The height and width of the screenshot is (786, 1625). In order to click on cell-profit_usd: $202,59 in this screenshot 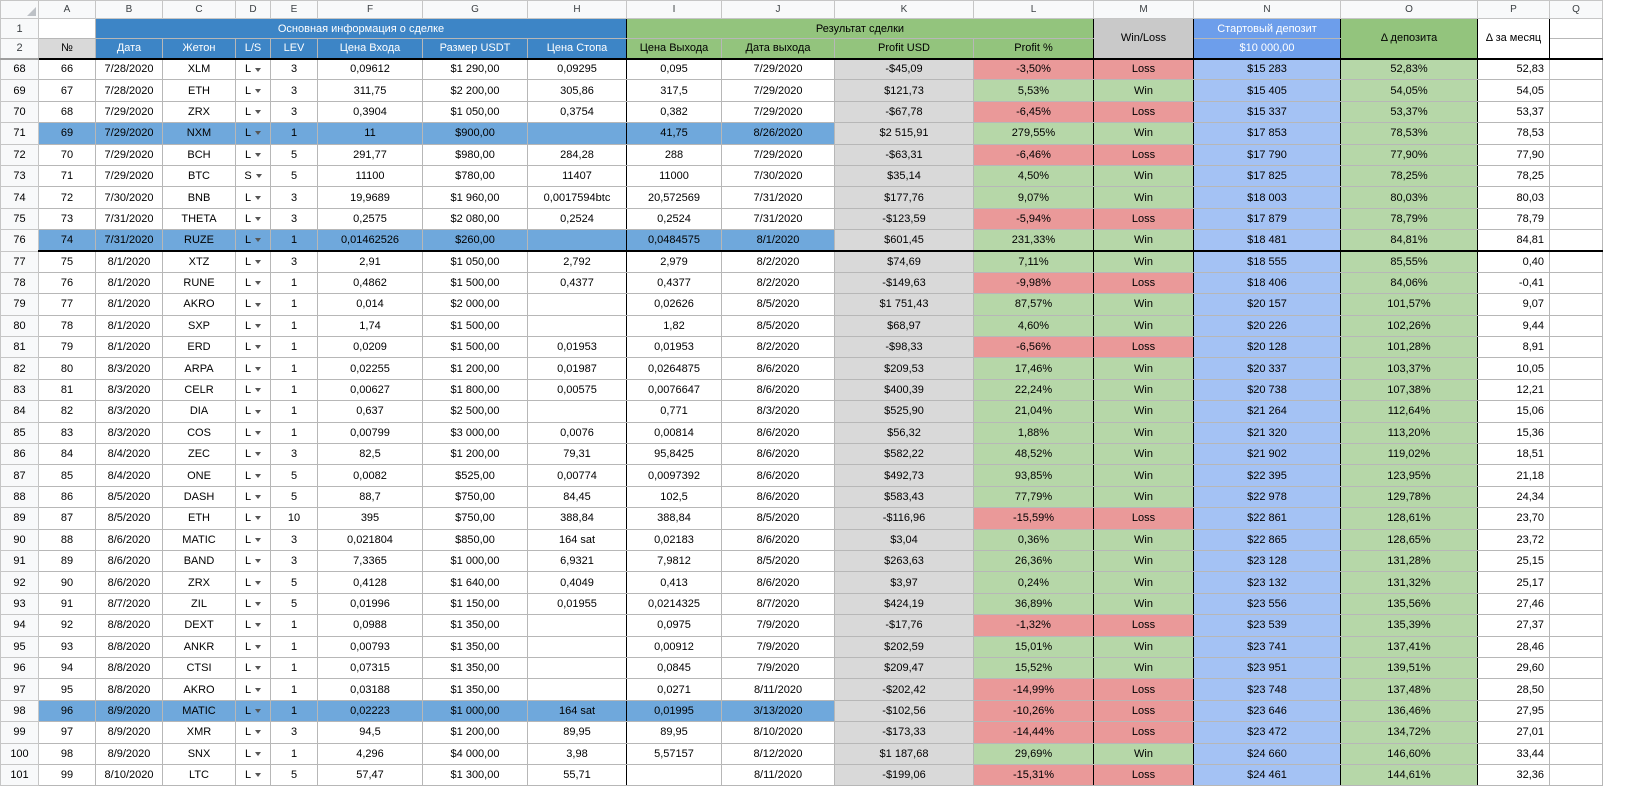, I will do `click(904, 646)`.